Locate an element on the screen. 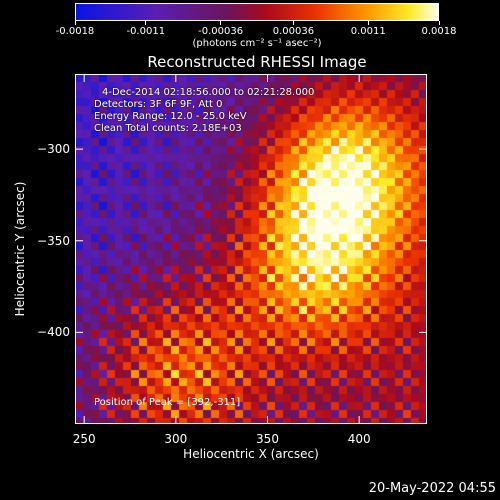  colorbar-tick-label: -0.0011 is located at coordinates (146, 31).